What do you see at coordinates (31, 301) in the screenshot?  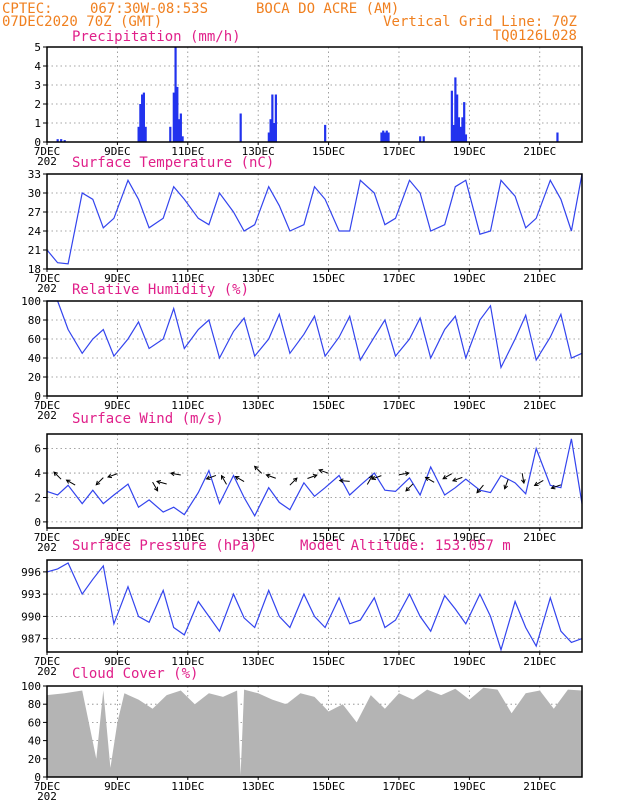 I see `y-tick-label: 100` at bounding box center [31, 301].